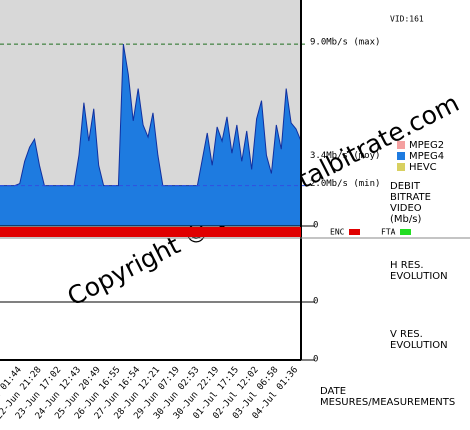 This screenshot has width=470, height=430. I want to click on vid-label: VID:161, so click(407, 19).